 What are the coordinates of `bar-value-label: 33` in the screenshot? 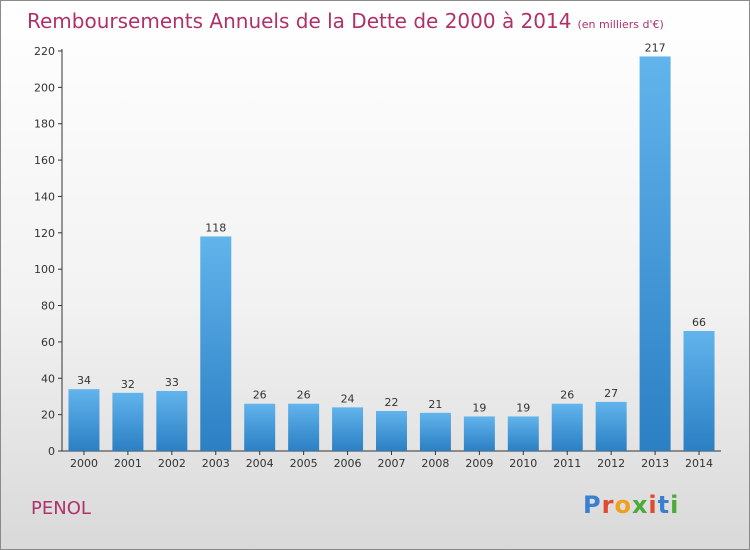 It's located at (172, 382).